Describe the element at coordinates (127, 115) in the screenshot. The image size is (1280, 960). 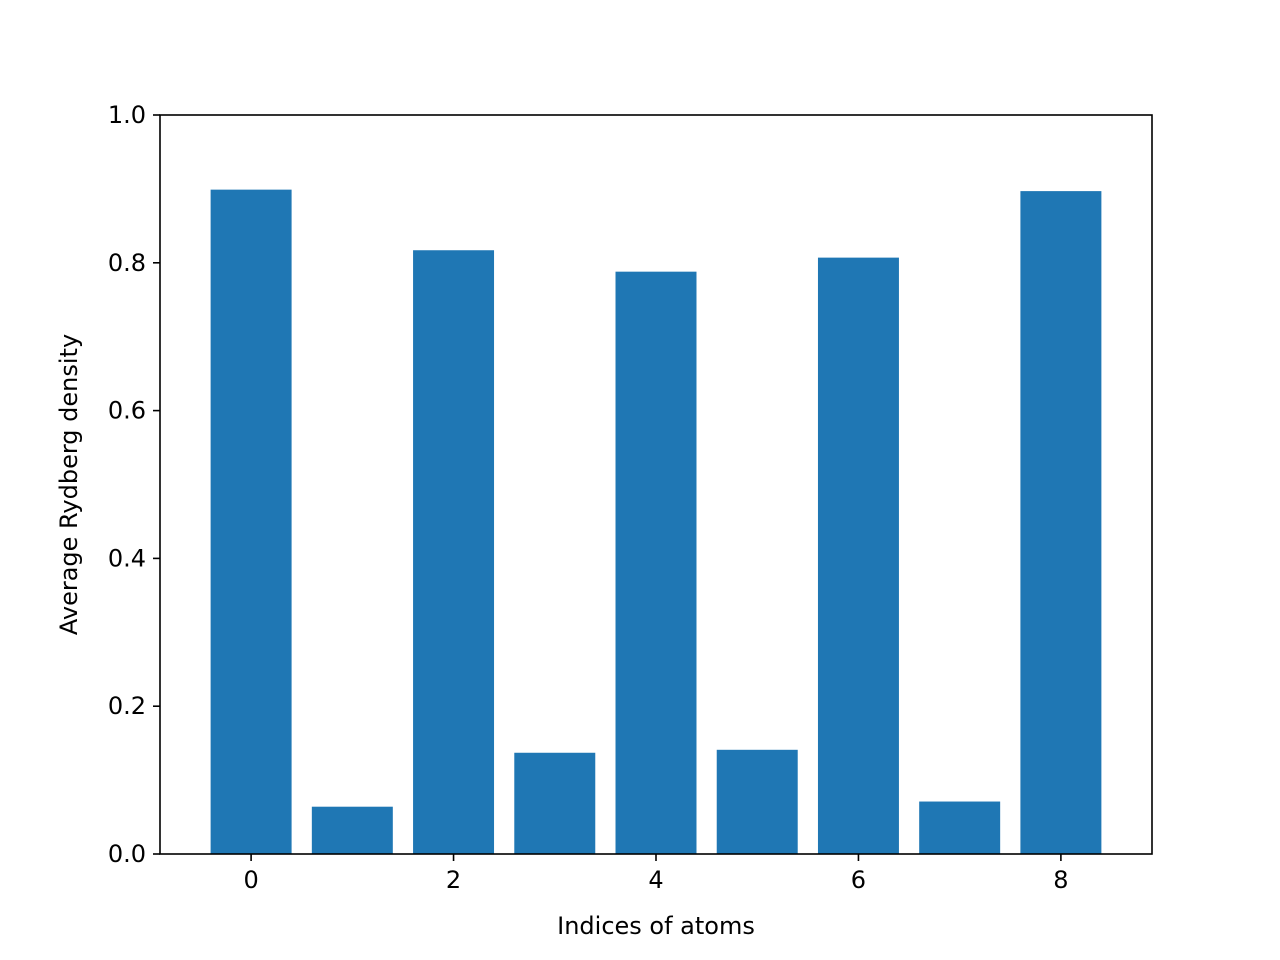
I see `y-tick-label: 1.0` at that location.